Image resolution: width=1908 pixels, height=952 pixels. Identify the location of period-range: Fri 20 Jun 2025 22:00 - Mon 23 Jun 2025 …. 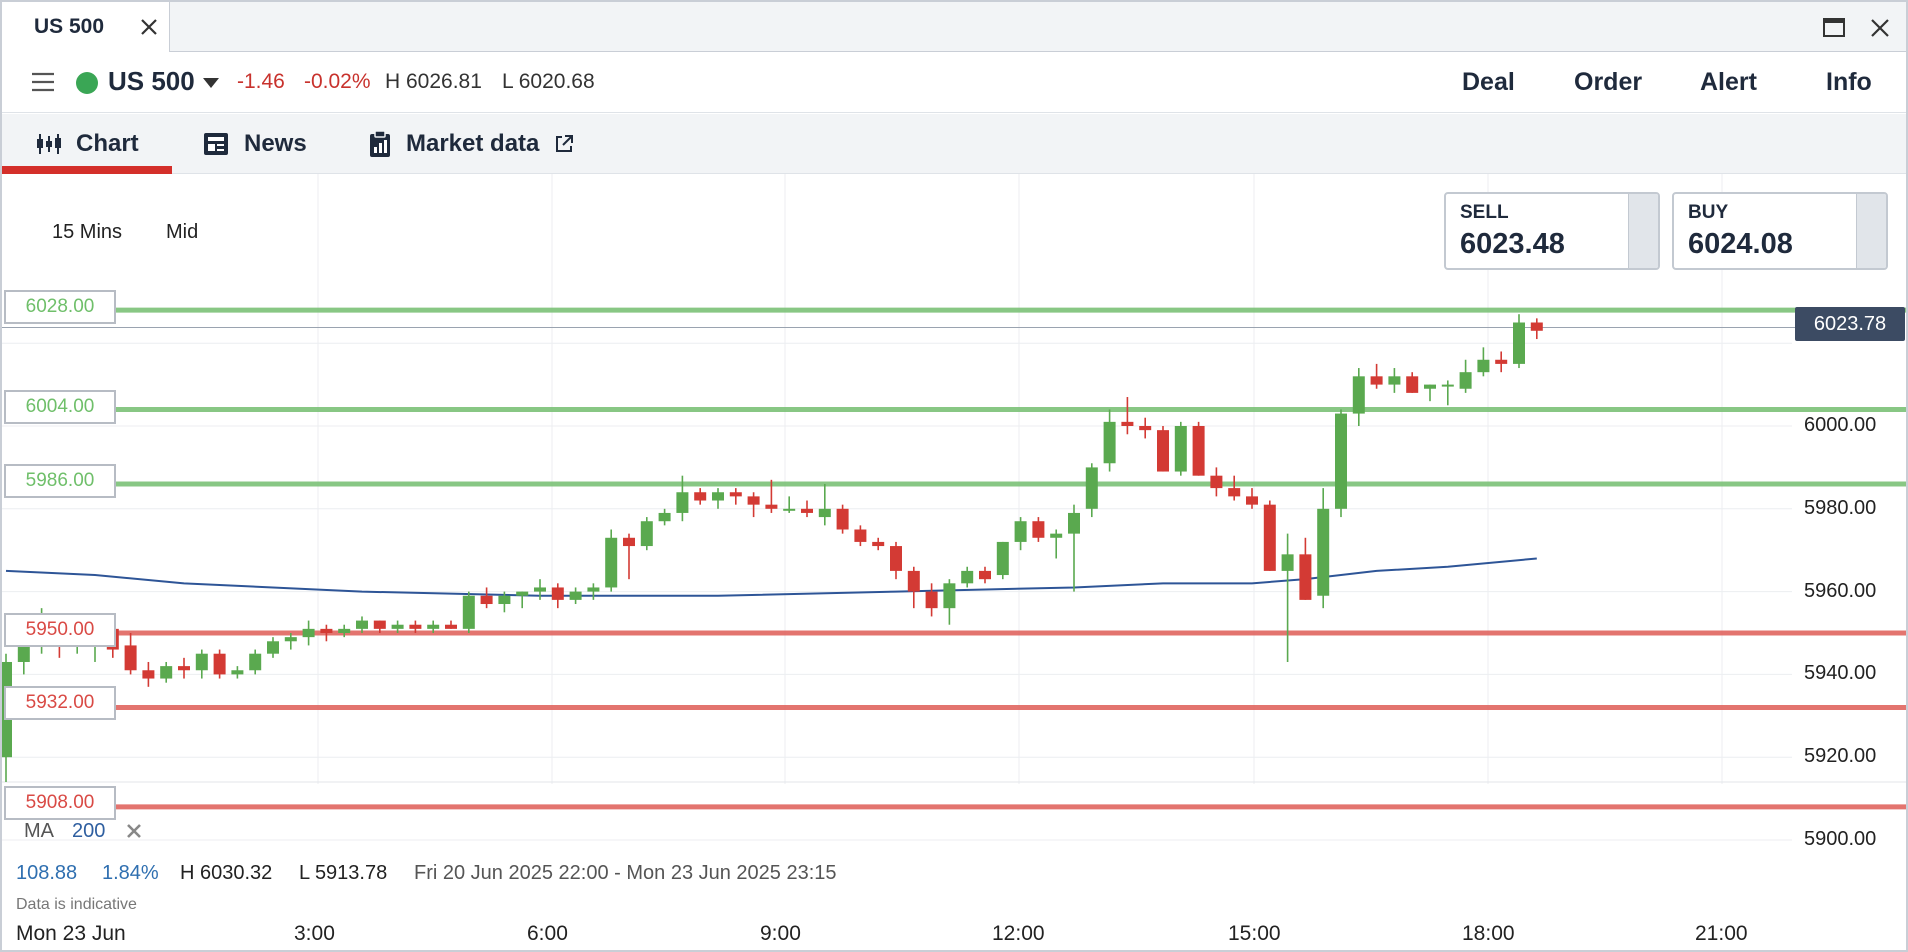
(625, 873).